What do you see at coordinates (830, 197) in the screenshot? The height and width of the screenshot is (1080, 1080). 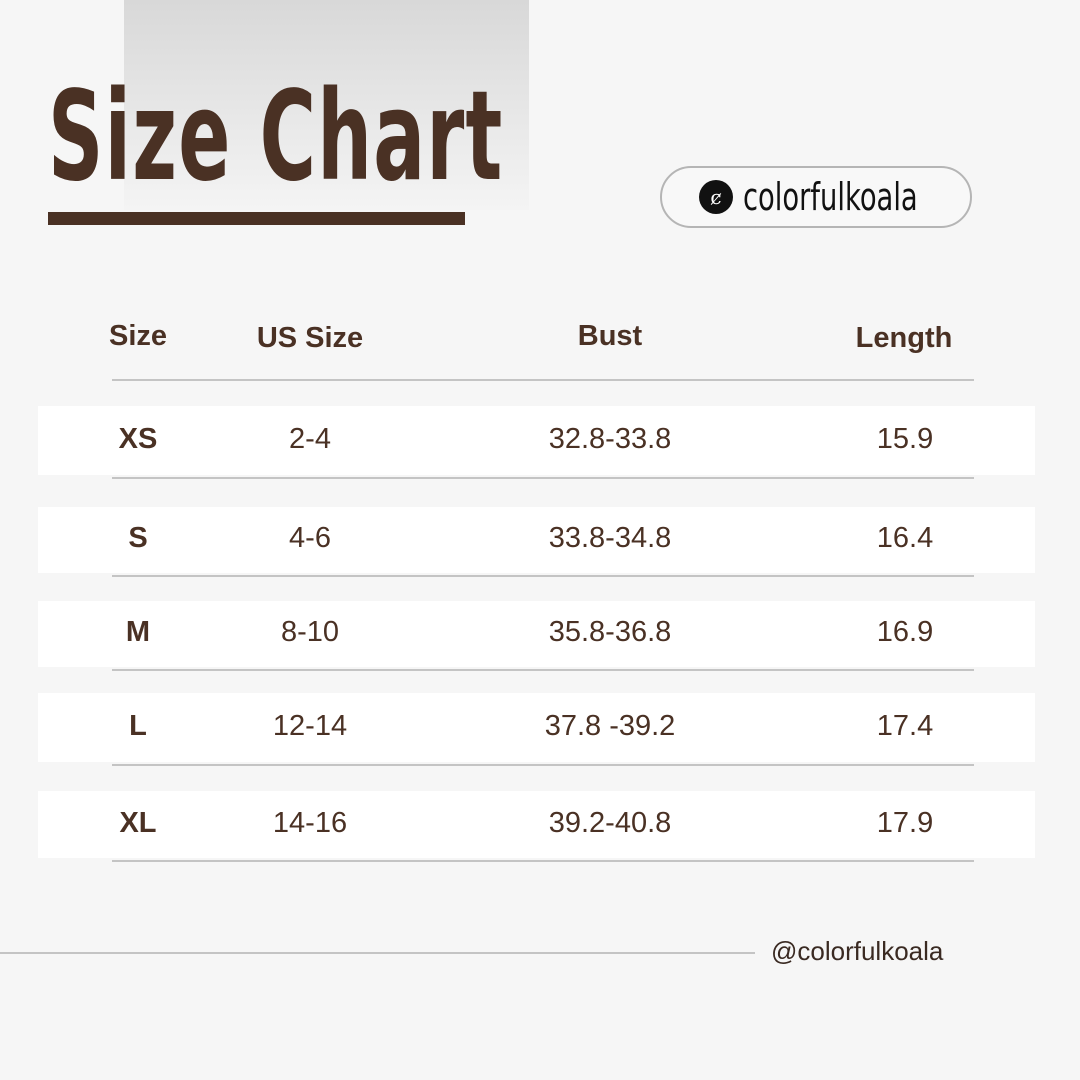 I see `brand-name: colorfulkoala` at bounding box center [830, 197].